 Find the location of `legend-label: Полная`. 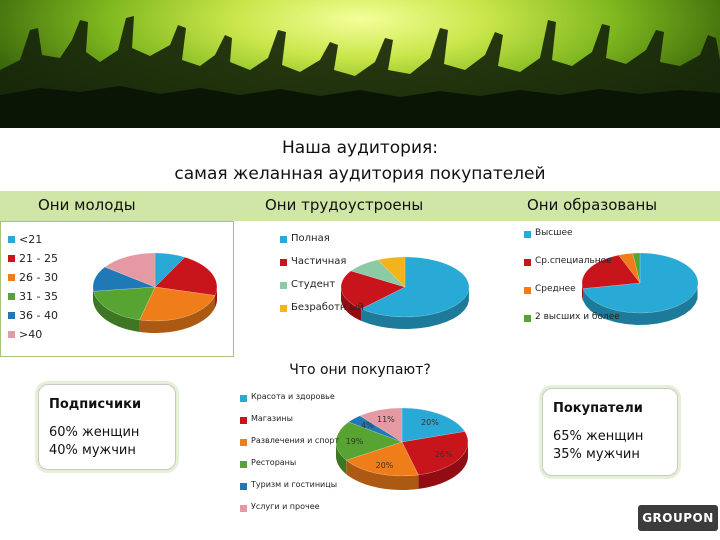

legend-label: Полная is located at coordinates (310, 238).